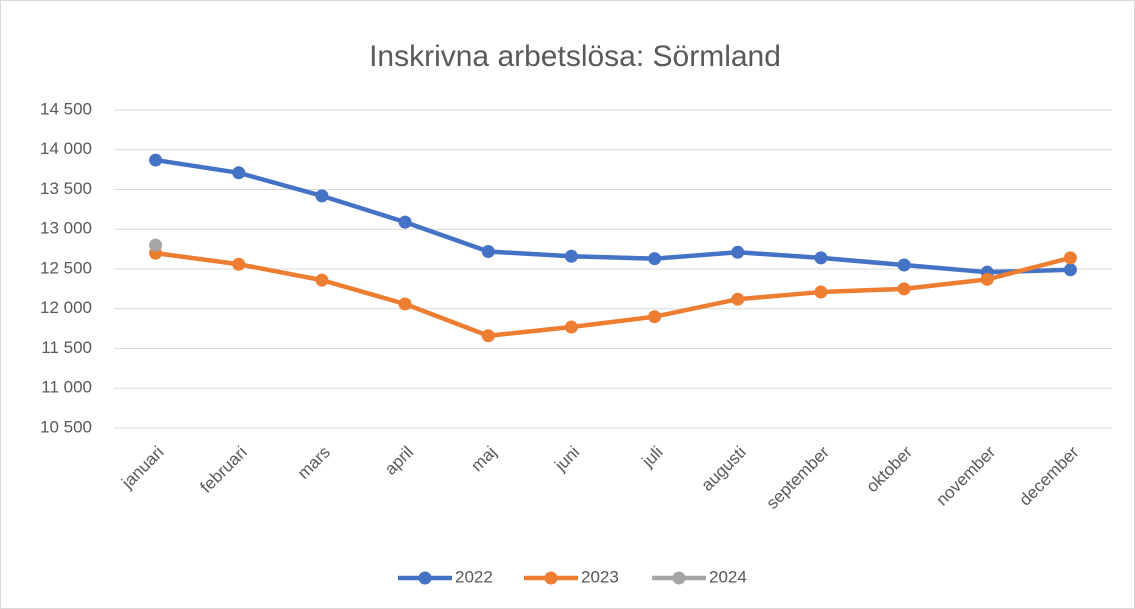 The height and width of the screenshot is (609, 1135). Describe the element at coordinates (66, 108) in the screenshot. I see `y-tick-label: 14 500` at that location.